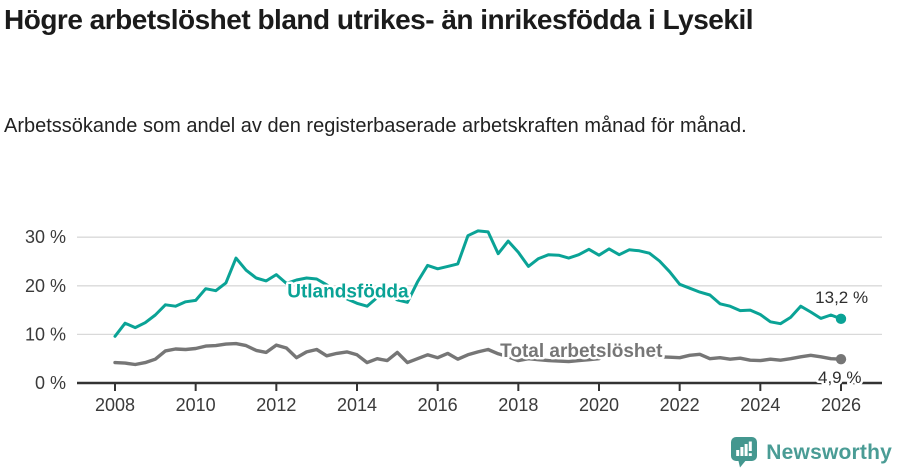 This screenshot has width=900, height=474. What do you see at coordinates (518, 405) in the screenshot?
I see `x-tick-label: 2018` at bounding box center [518, 405].